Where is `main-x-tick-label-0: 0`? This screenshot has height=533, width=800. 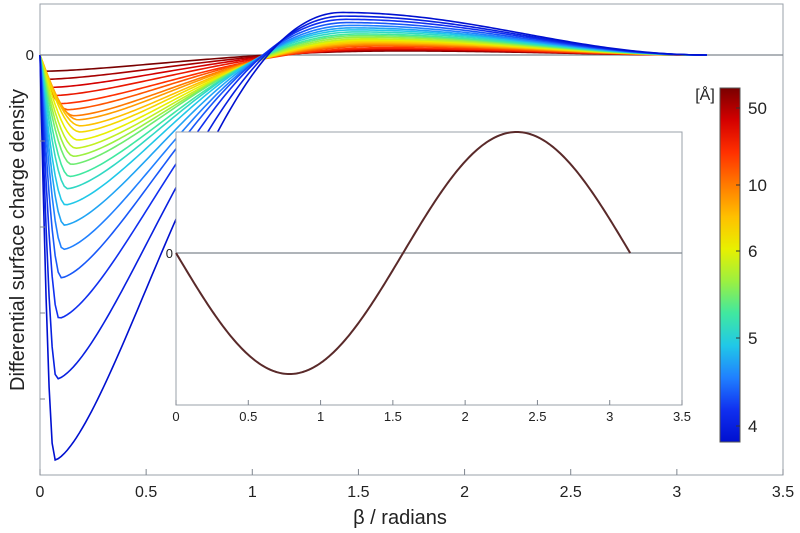
main-x-tick-label-0: 0 is located at coordinates (40, 492).